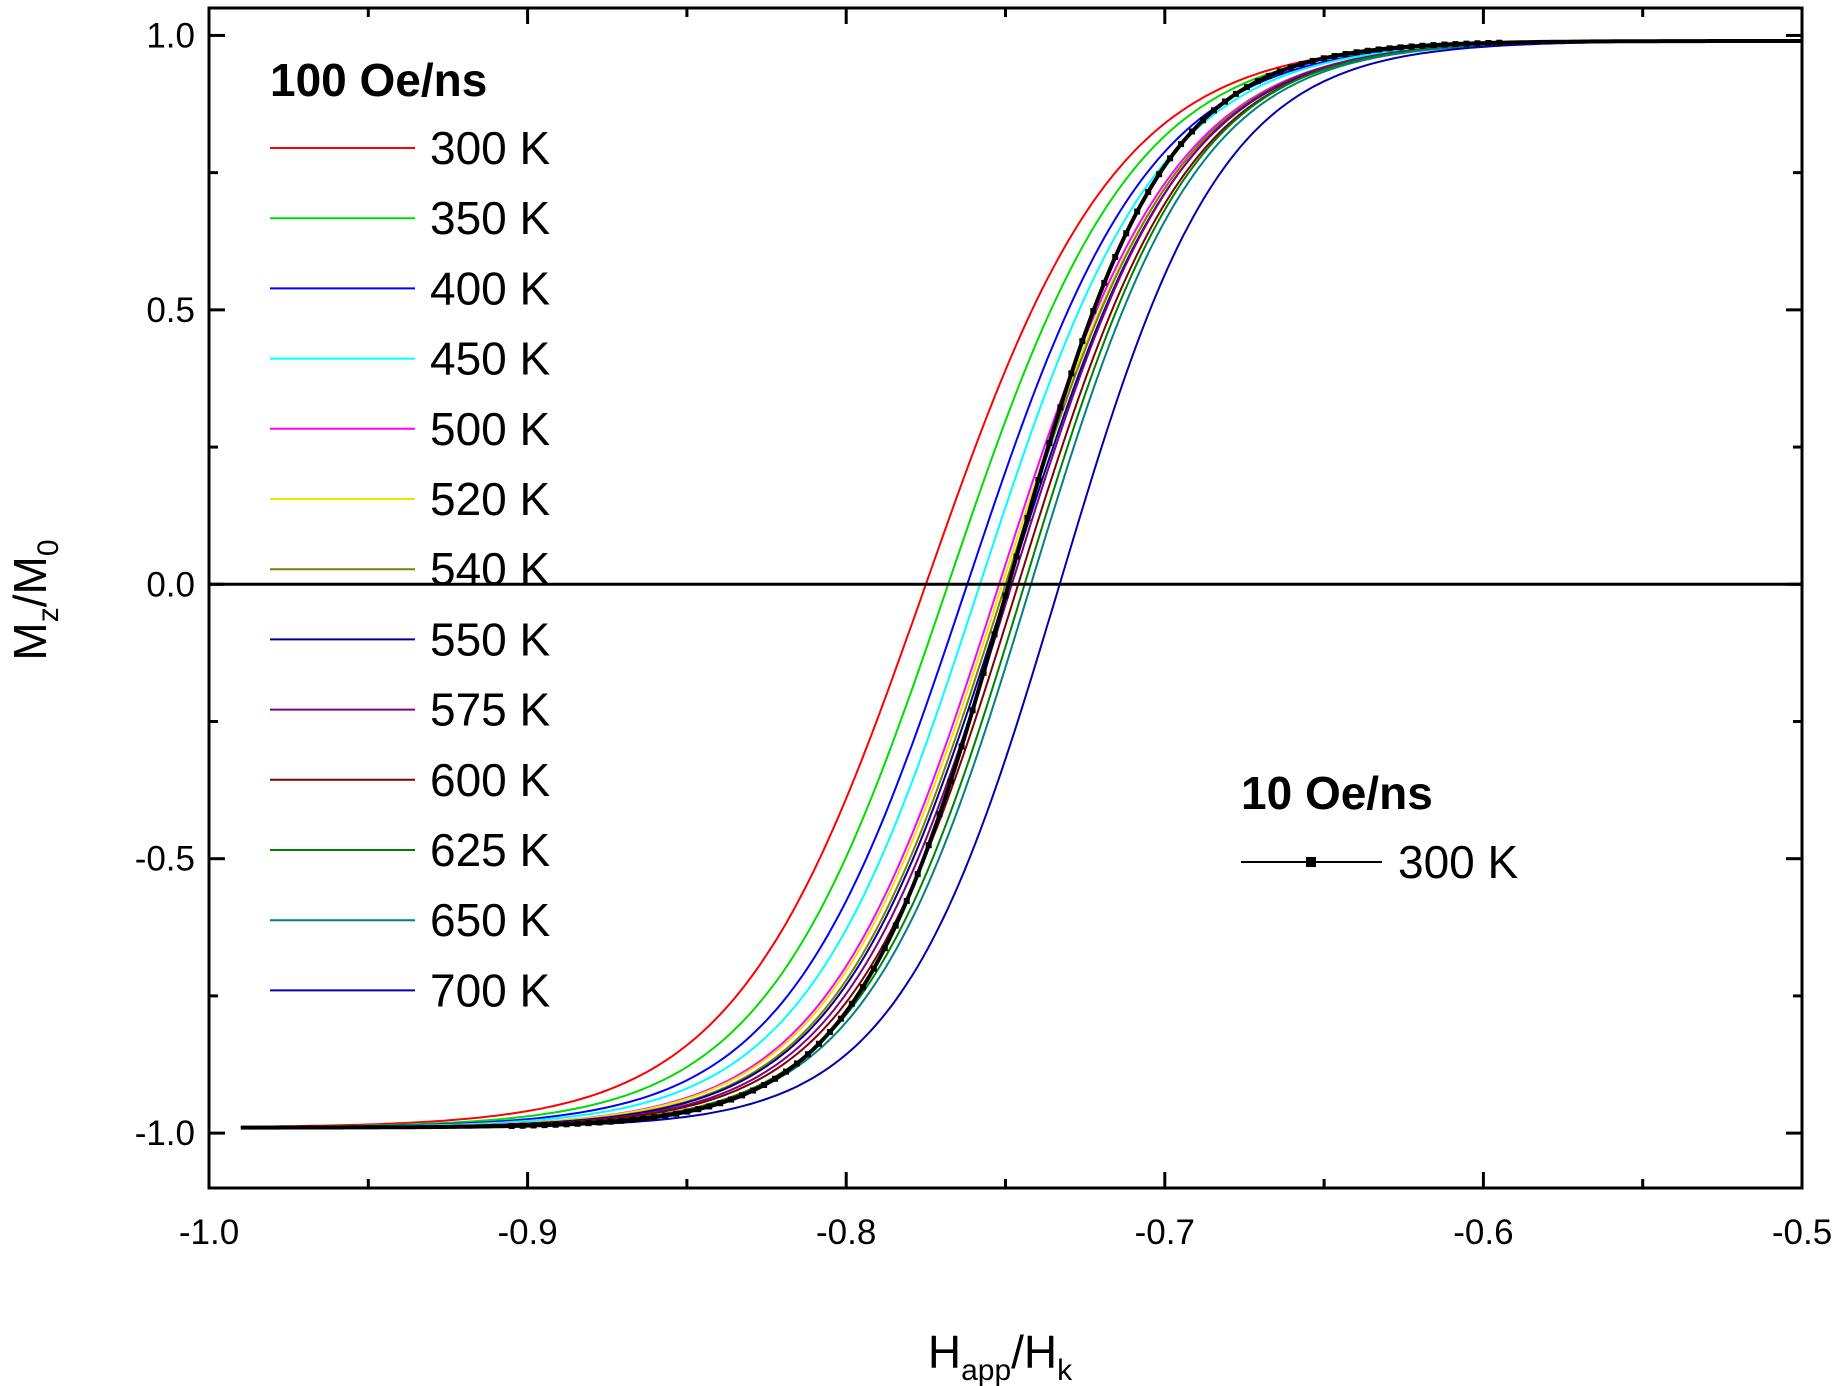 This screenshot has height=1386, width=1842. What do you see at coordinates (34, 599) in the screenshot?
I see `y-axis-title: Mz/M0` at bounding box center [34, 599].